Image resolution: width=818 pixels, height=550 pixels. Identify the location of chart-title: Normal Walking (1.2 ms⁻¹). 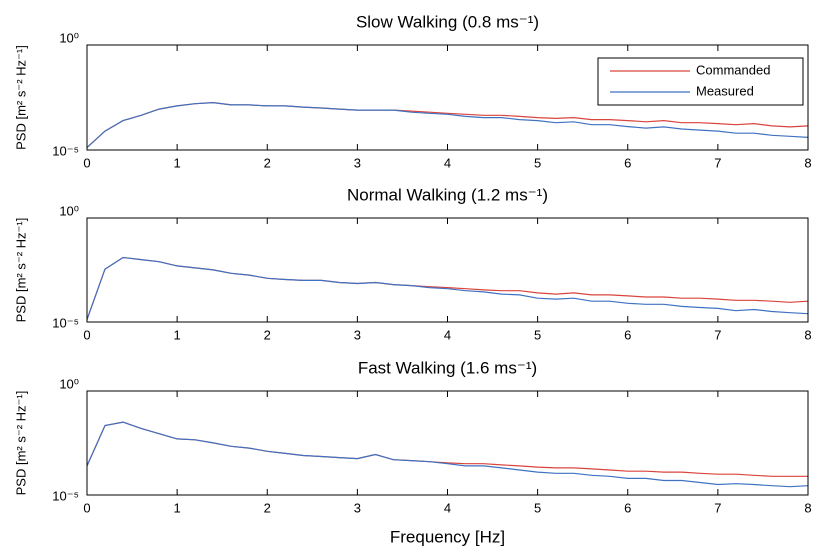
(447, 194).